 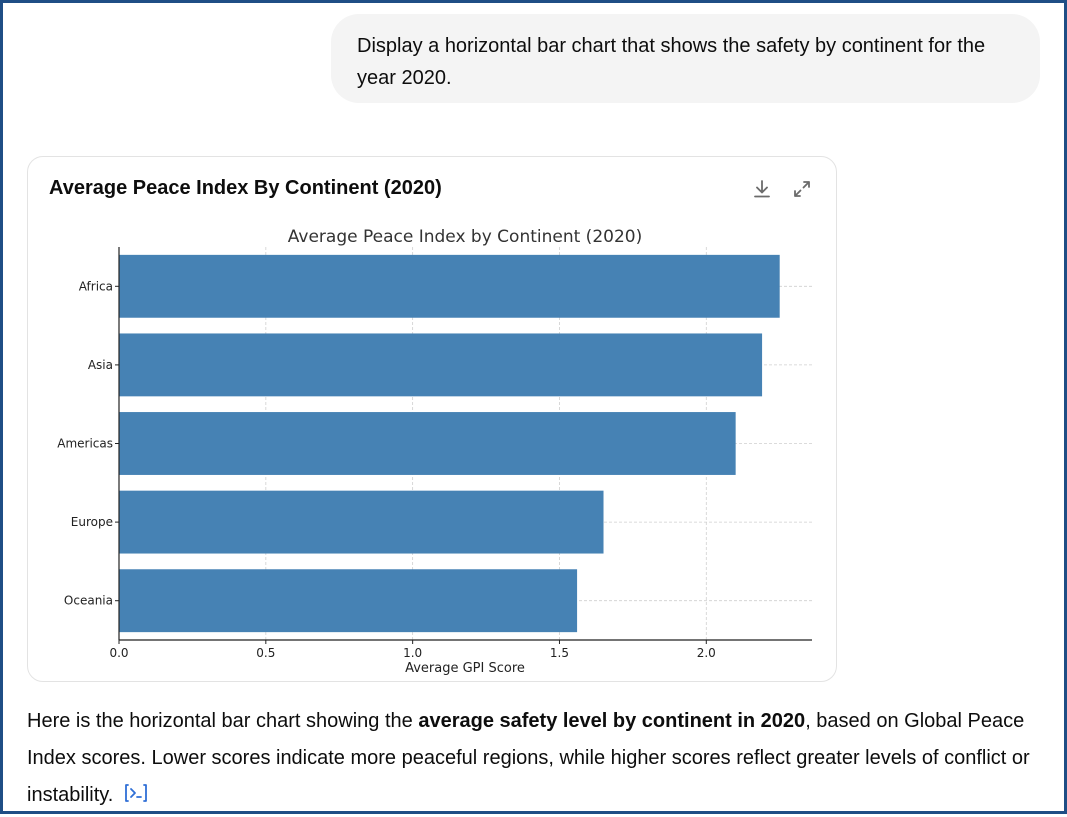 I want to click on bar-africa, so click(x=449, y=286).